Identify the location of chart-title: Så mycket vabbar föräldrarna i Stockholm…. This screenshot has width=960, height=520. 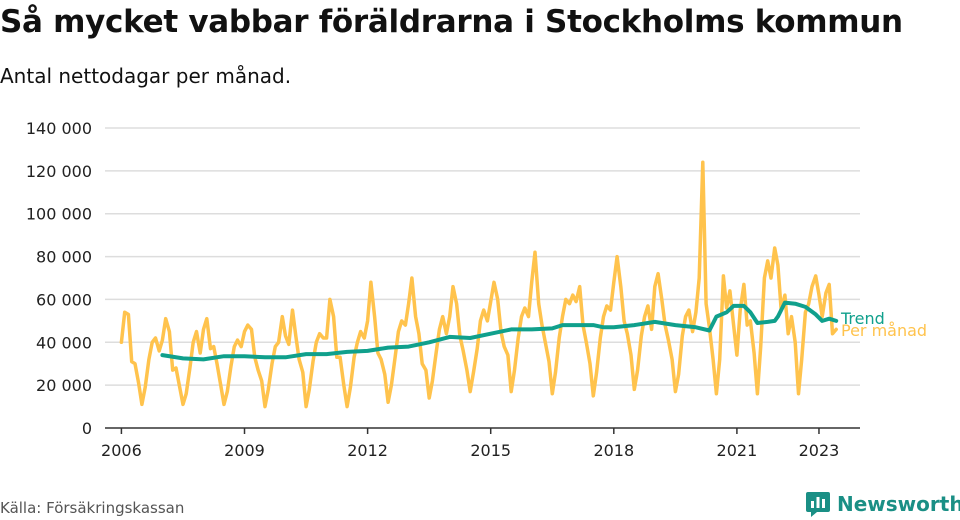
(451, 22).